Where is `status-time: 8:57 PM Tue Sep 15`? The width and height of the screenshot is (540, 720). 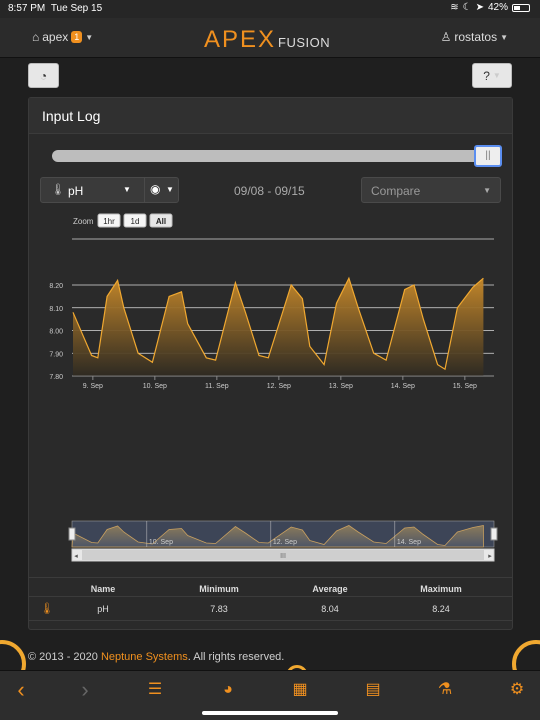
status-time: 8:57 PM Tue Sep 15 is located at coordinates (55, 8).